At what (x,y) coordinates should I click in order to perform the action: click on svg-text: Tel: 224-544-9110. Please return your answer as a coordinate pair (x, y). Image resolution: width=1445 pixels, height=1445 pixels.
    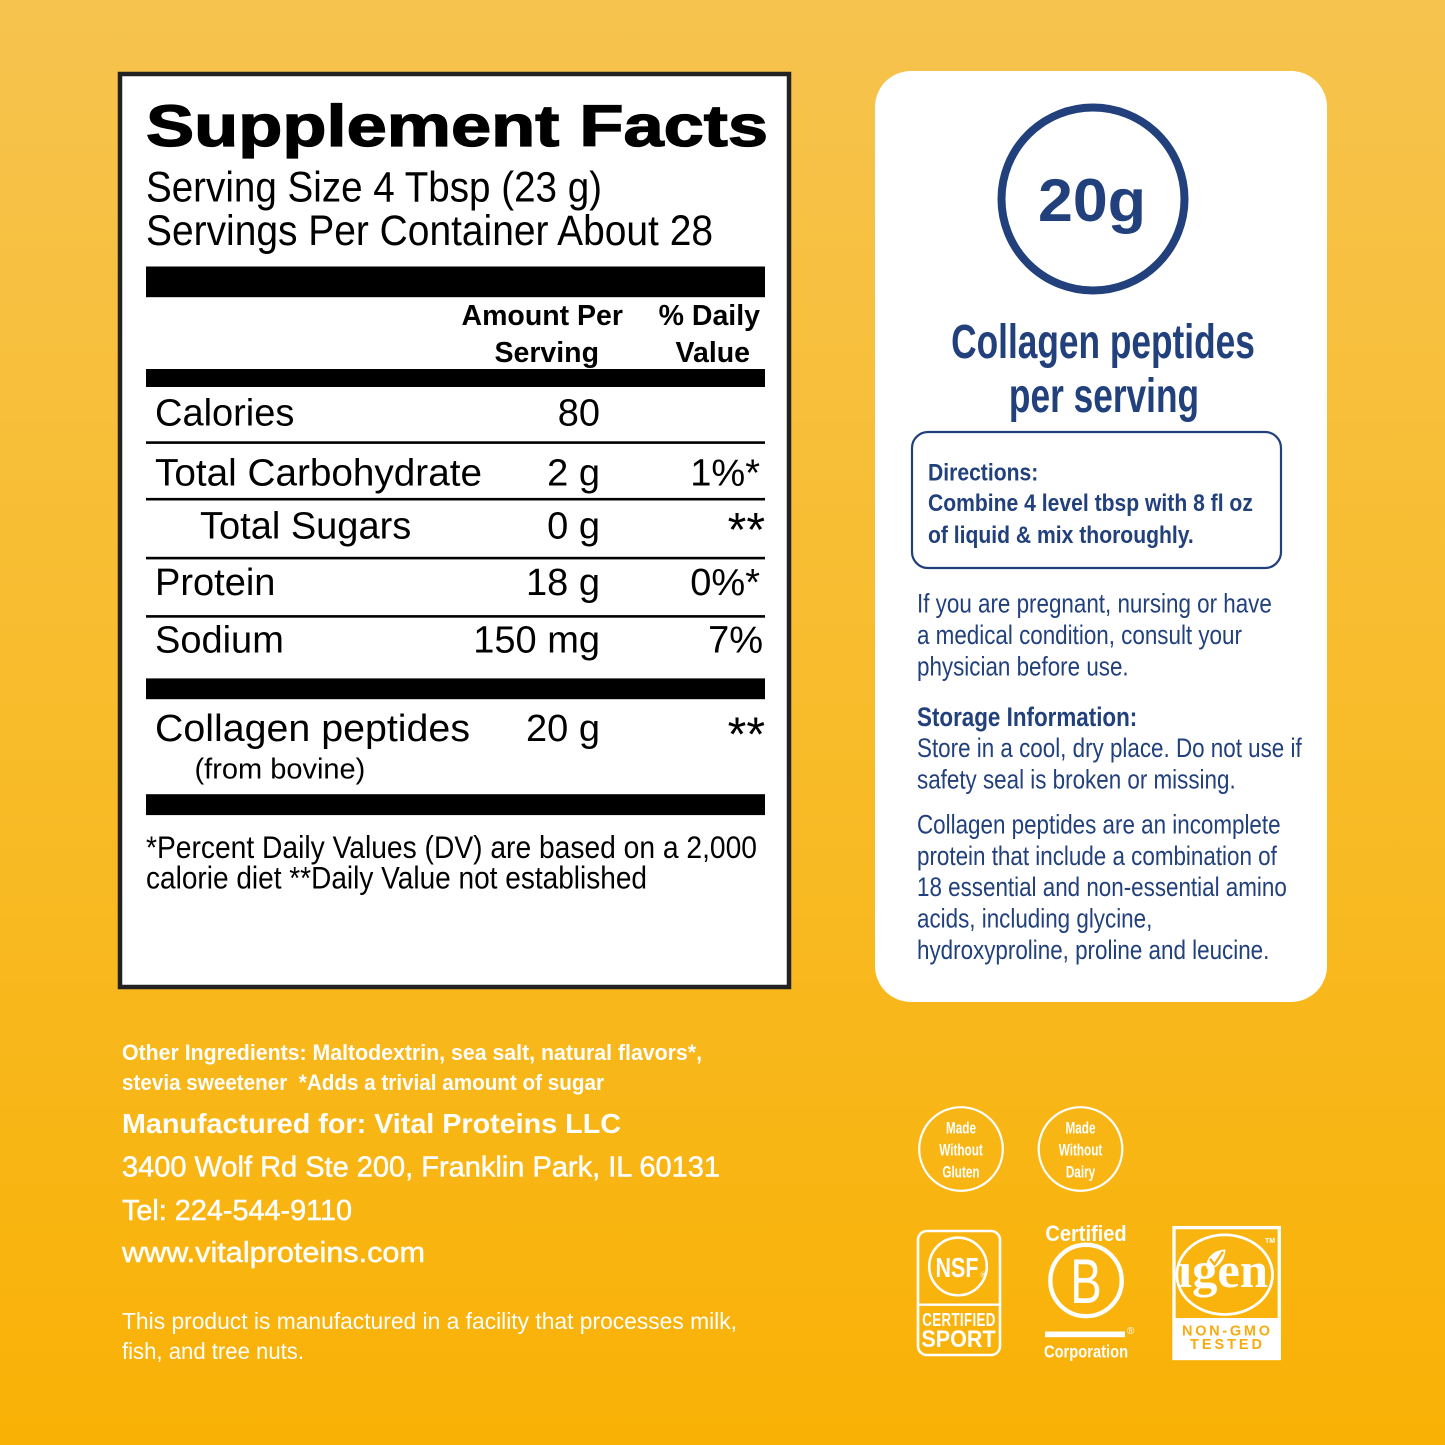
    Looking at the image, I should click on (237, 1211).